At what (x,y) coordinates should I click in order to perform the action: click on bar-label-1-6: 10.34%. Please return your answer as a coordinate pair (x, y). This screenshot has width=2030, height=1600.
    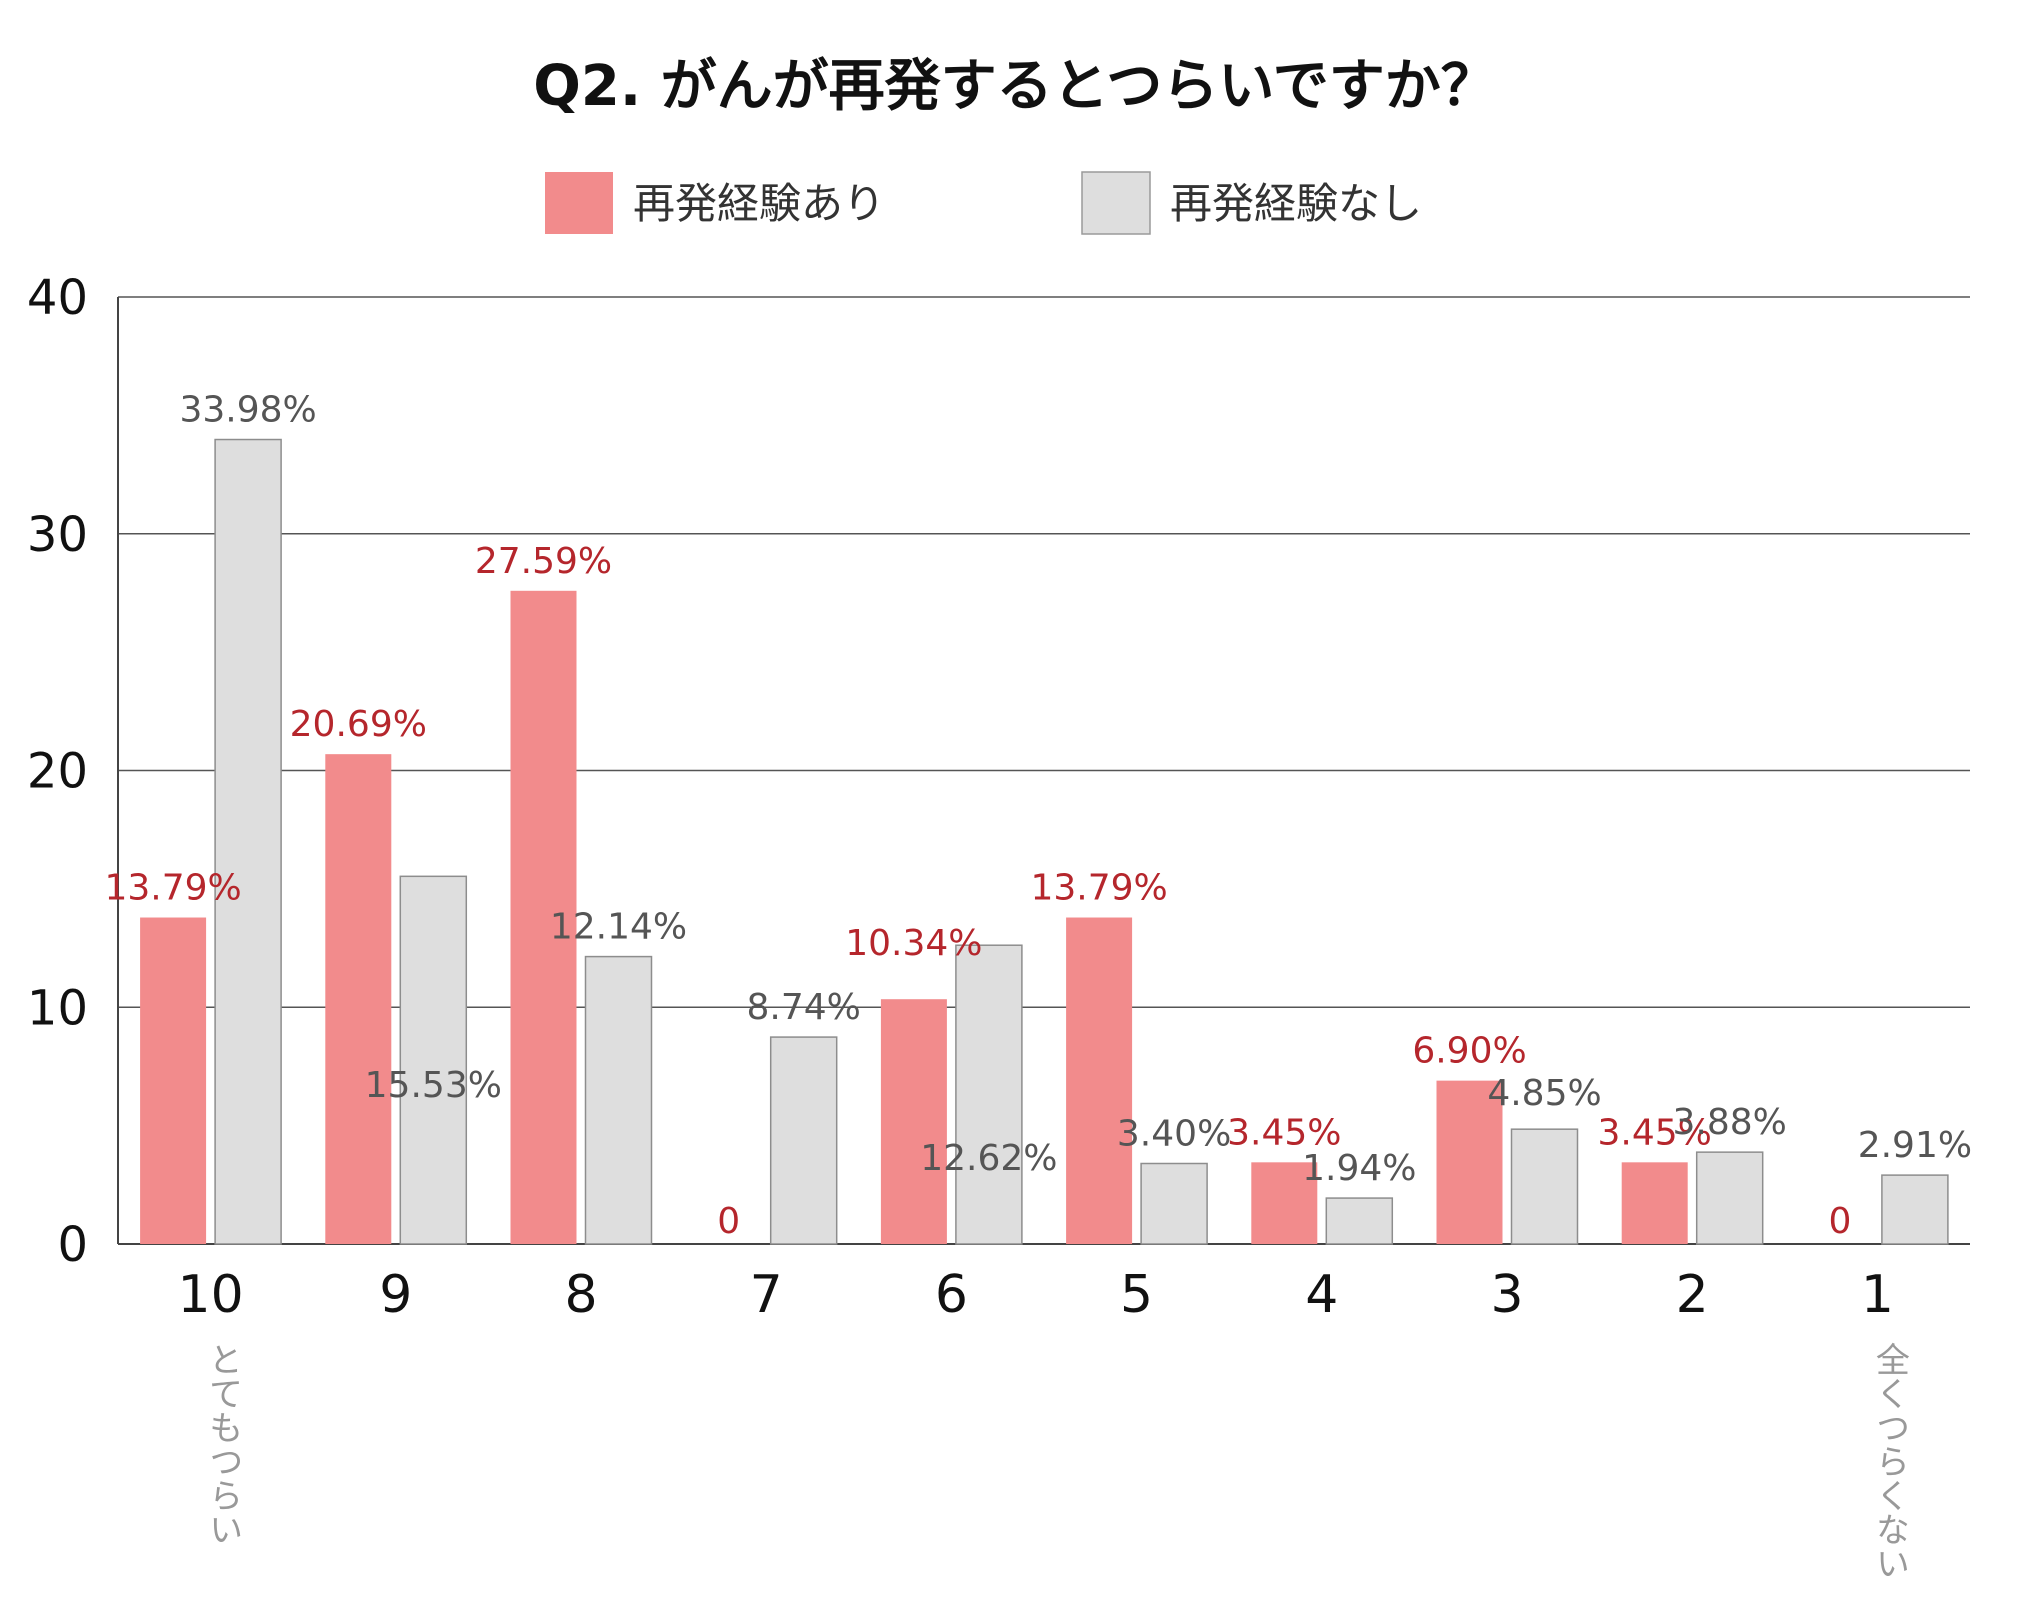
    Looking at the image, I should click on (913, 943).